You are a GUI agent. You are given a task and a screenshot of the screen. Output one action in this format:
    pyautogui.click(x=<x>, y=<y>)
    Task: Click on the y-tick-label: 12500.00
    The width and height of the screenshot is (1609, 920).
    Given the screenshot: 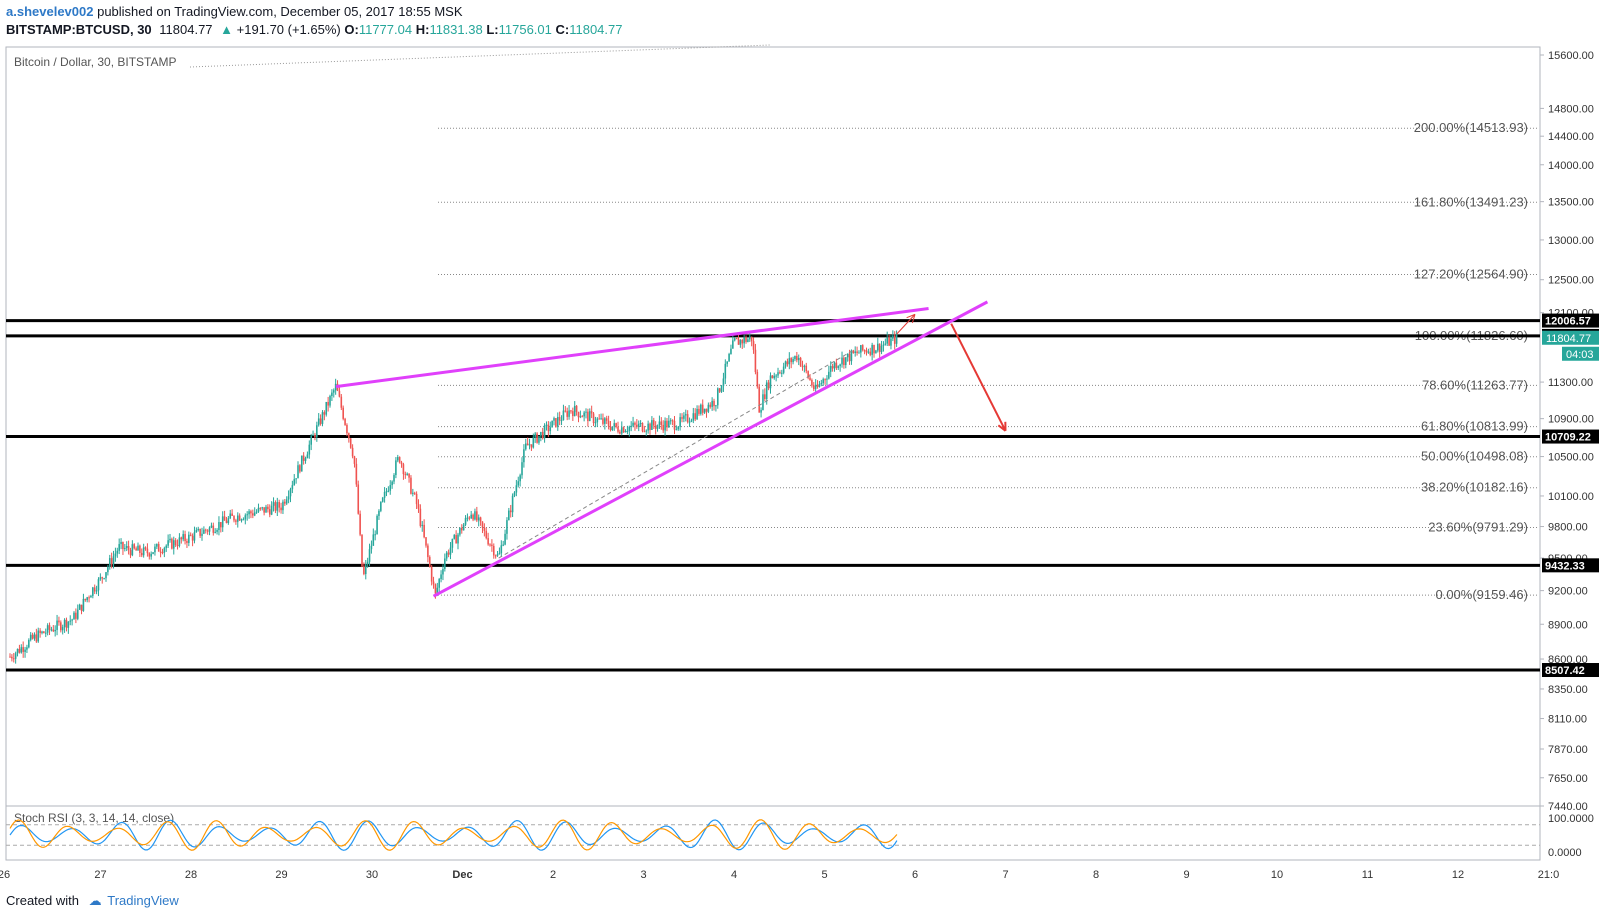 What is the action you would take?
    pyautogui.click(x=1571, y=281)
    